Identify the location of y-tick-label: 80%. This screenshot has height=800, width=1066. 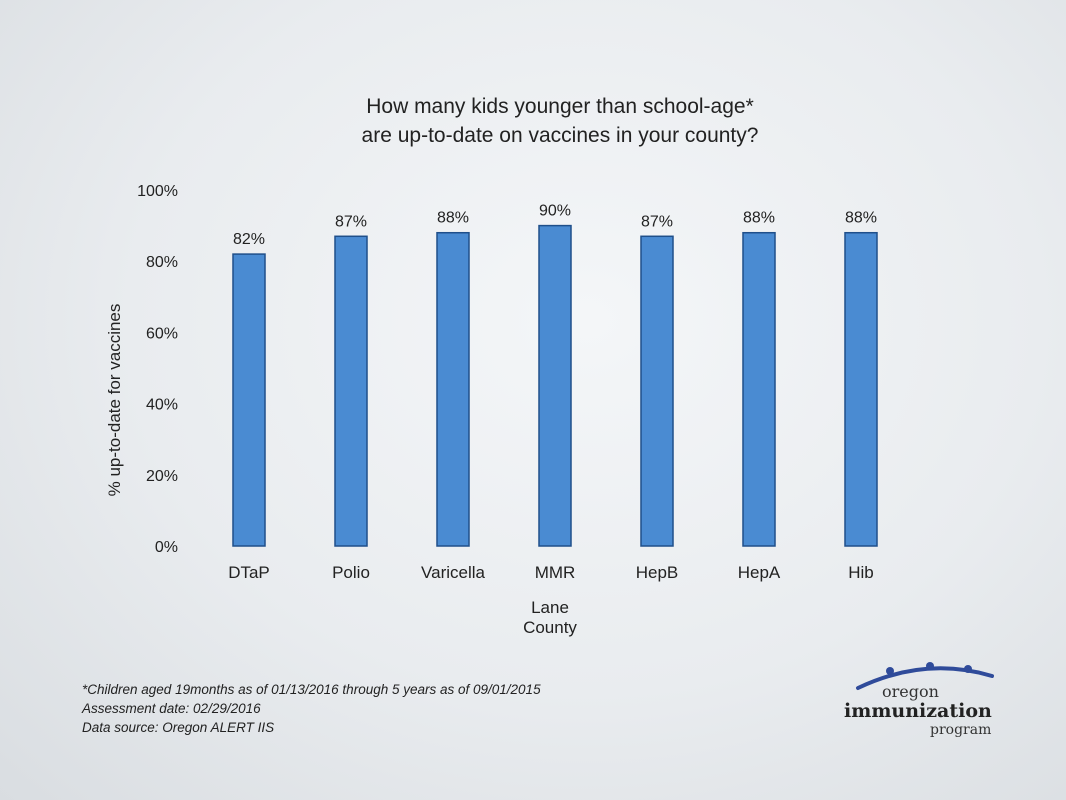
(162, 262).